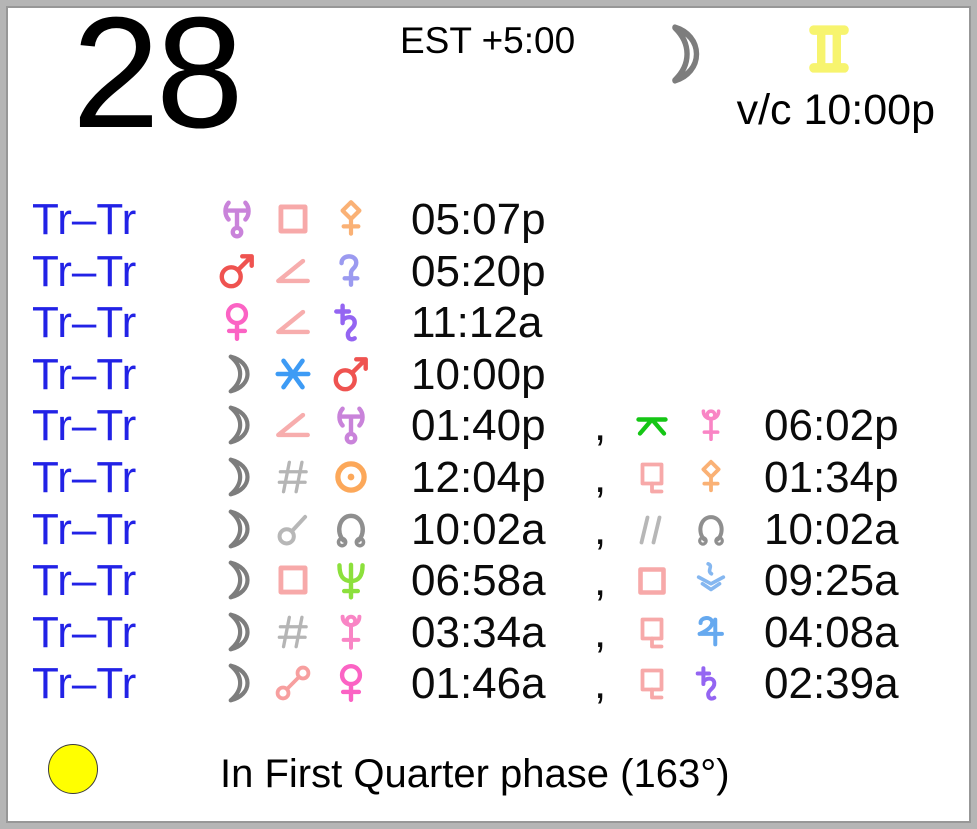  What do you see at coordinates (351, 477) in the screenshot?
I see `sun-icon` at bounding box center [351, 477].